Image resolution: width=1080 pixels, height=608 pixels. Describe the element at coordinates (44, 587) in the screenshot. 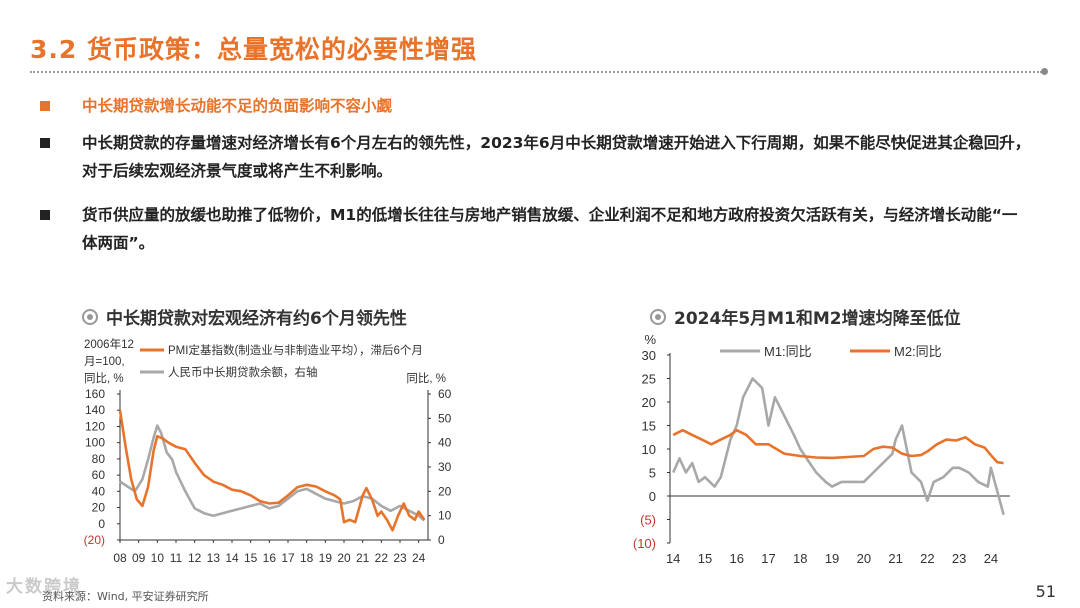

I see `watermark: 大数跨境` at that location.